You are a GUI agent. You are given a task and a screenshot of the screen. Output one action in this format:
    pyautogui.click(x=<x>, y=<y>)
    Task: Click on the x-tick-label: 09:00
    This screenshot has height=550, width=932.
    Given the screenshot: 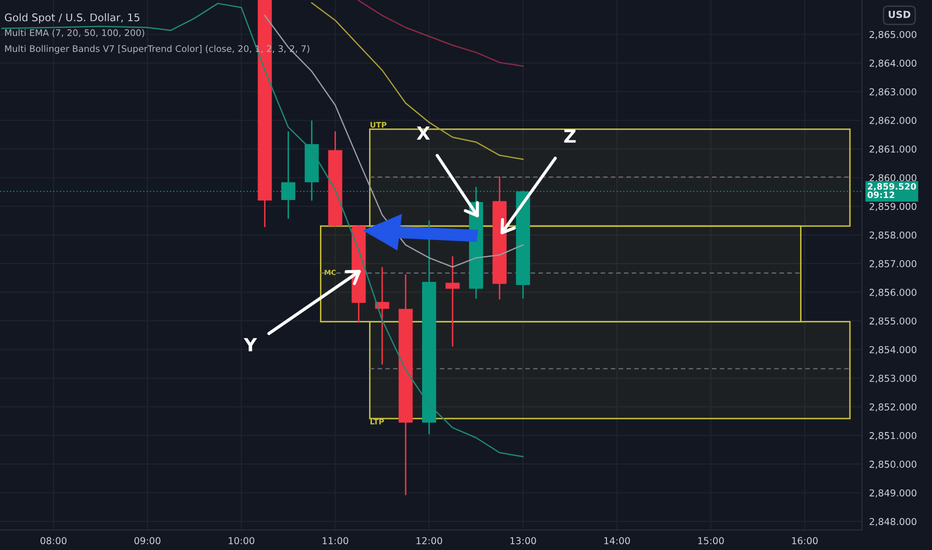 What is the action you would take?
    pyautogui.click(x=147, y=540)
    